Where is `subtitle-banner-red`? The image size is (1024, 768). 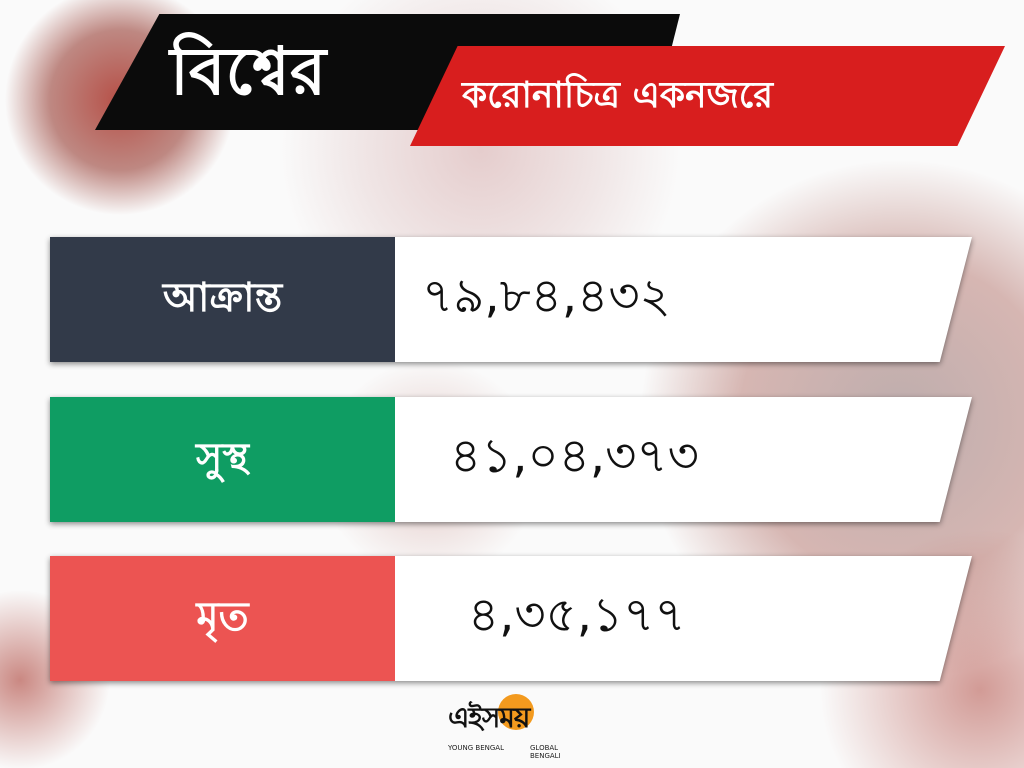 subtitle-banner-red is located at coordinates (707, 96).